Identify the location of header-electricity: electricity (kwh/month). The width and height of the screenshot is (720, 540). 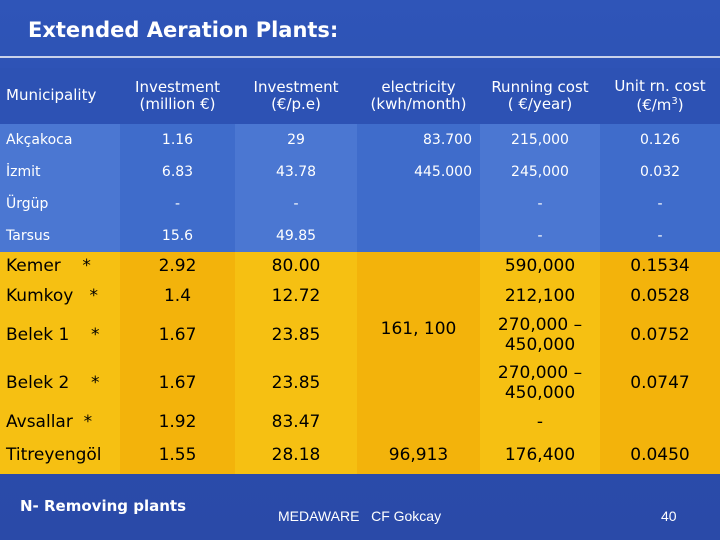
(418, 96).